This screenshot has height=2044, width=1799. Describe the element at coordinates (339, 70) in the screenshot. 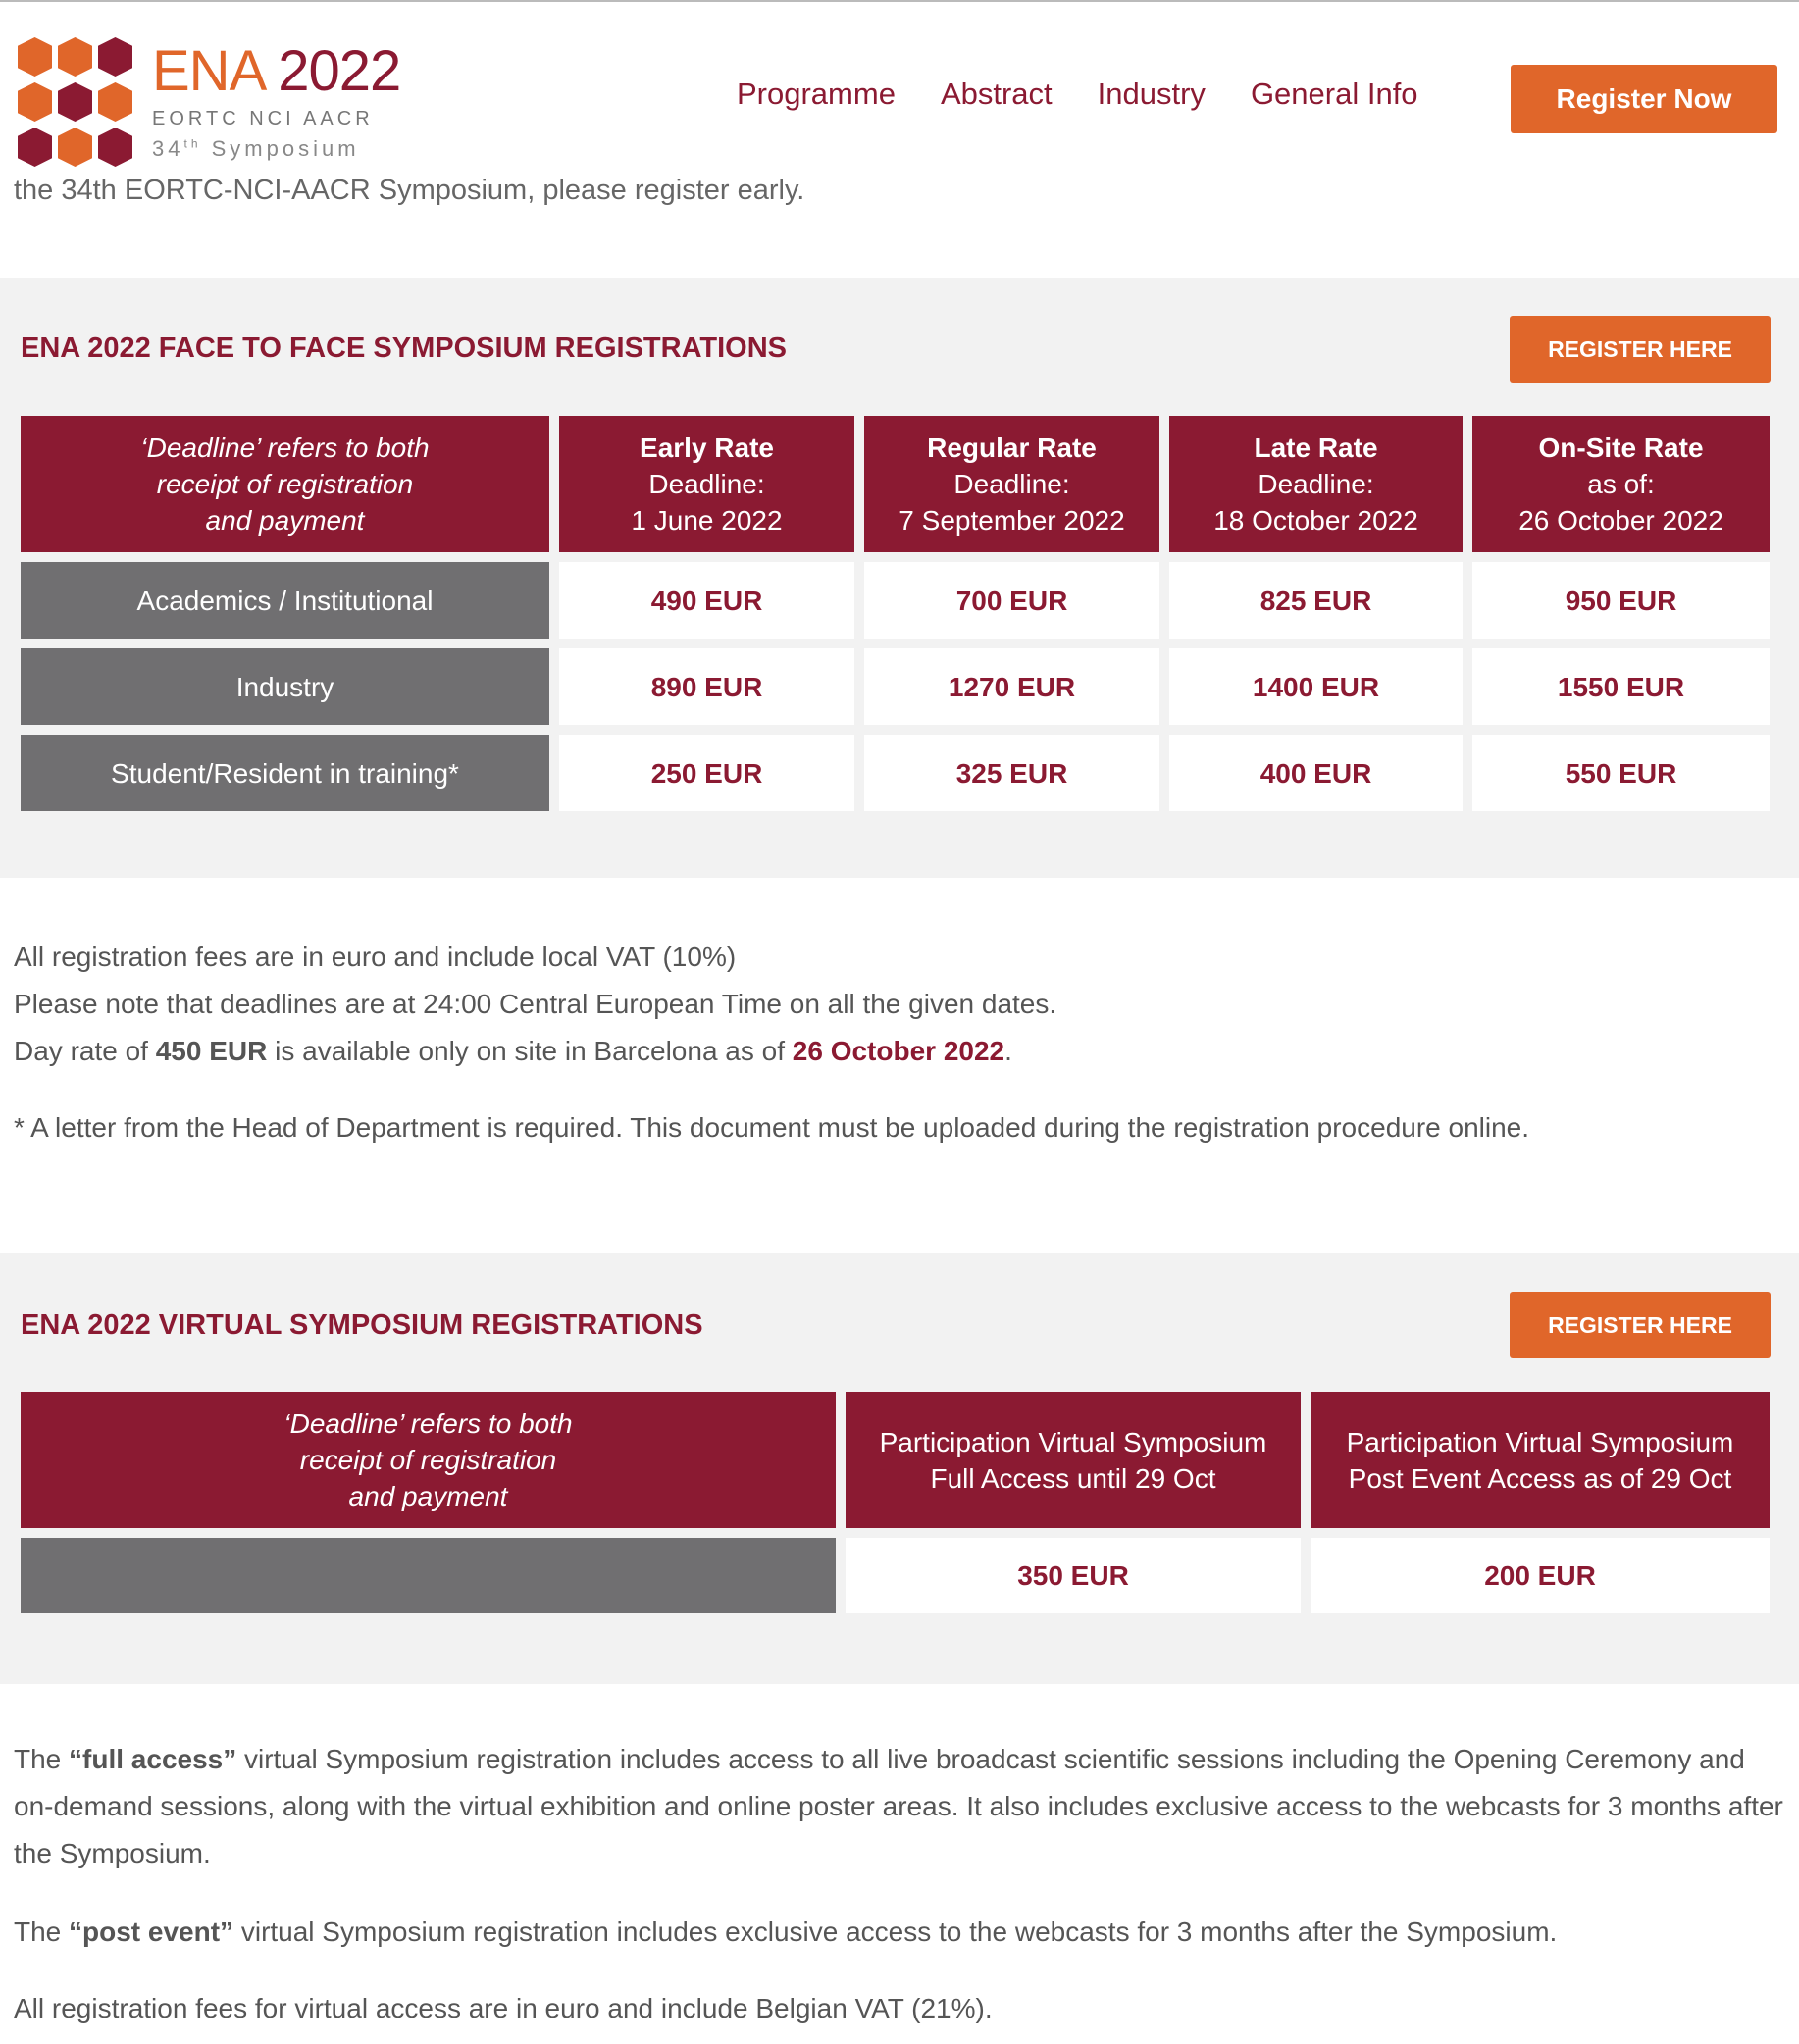

I see `logo-year: 2022` at that location.